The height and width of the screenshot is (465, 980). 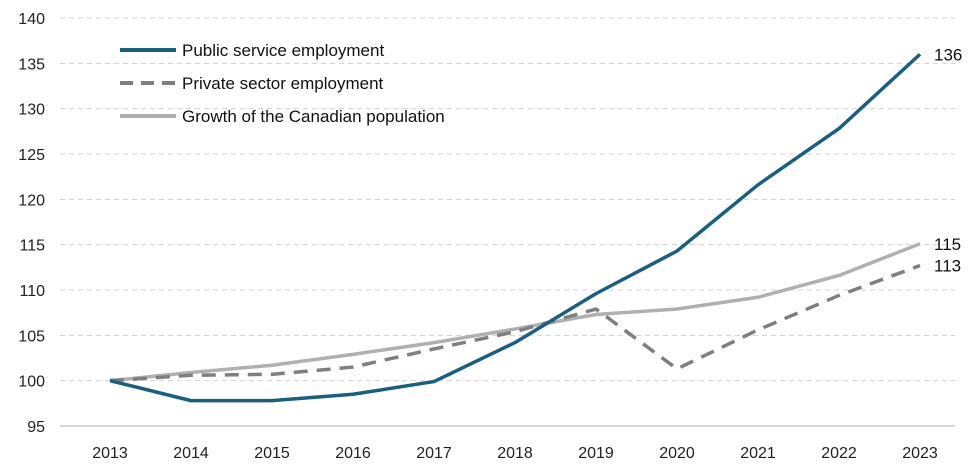 I want to click on x-tick-label: 2015, so click(x=272, y=453).